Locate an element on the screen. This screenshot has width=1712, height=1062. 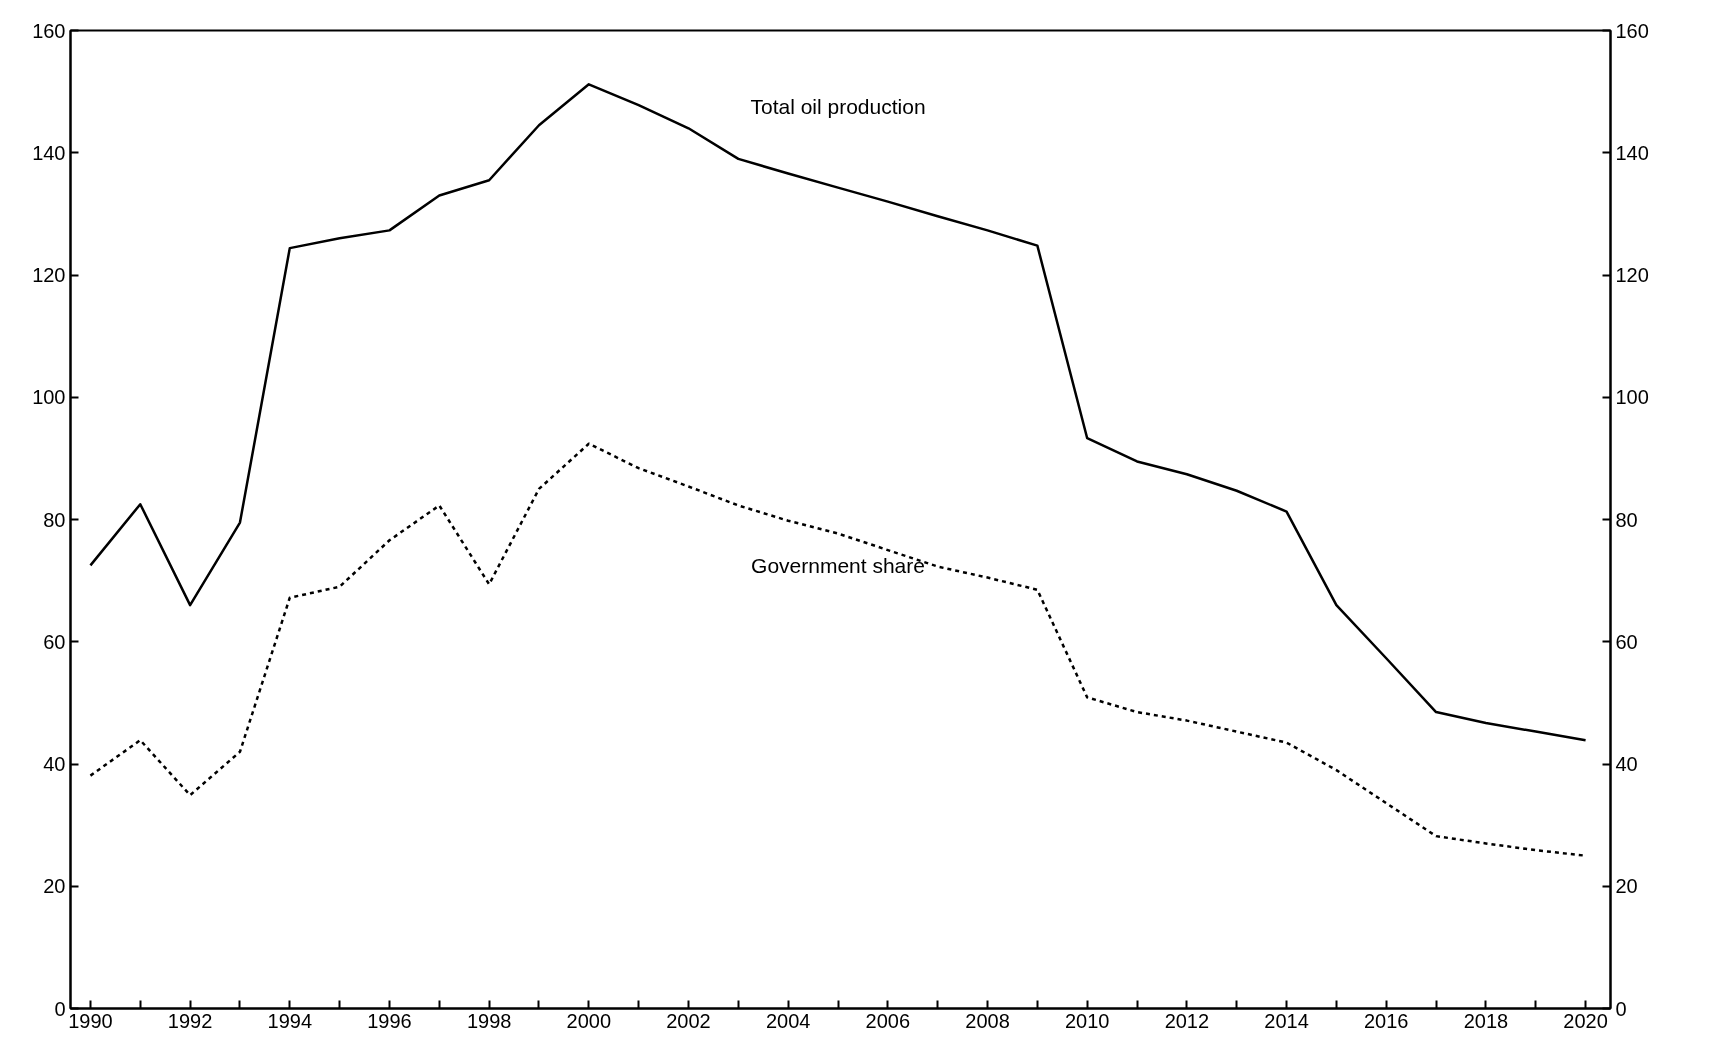
x-tick-label: 2016 is located at coordinates (1386, 1020).